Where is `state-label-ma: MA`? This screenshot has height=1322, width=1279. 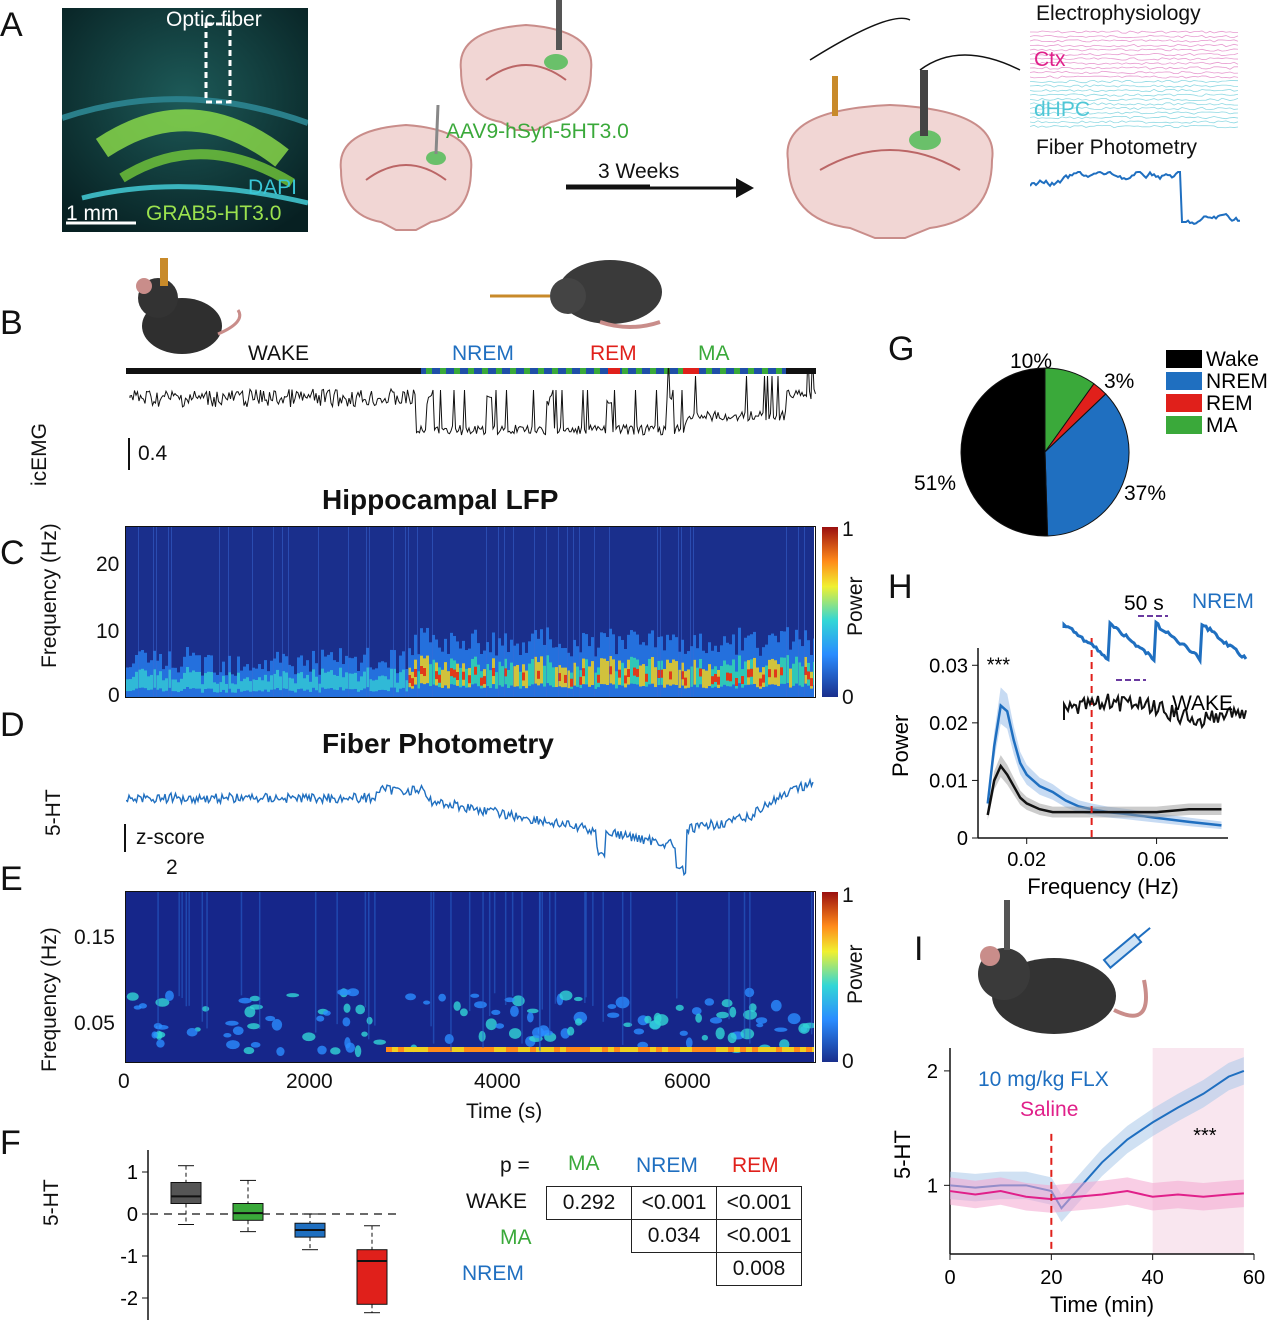
state-label-ma: MA is located at coordinates (714, 353).